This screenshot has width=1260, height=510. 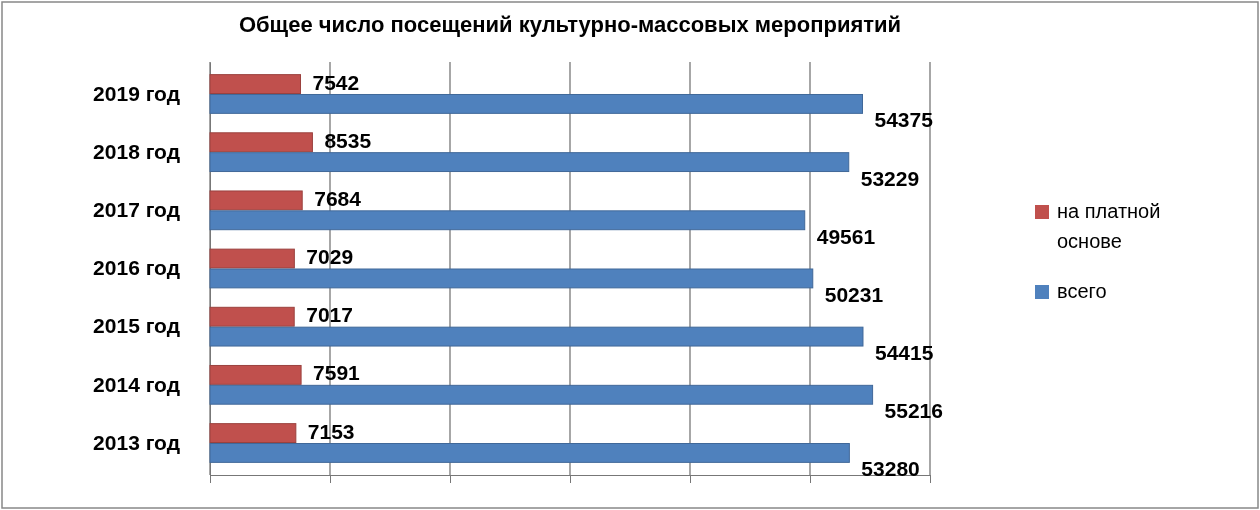 What do you see at coordinates (336, 82) in the screenshot?
I see `data-label: 7542` at bounding box center [336, 82].